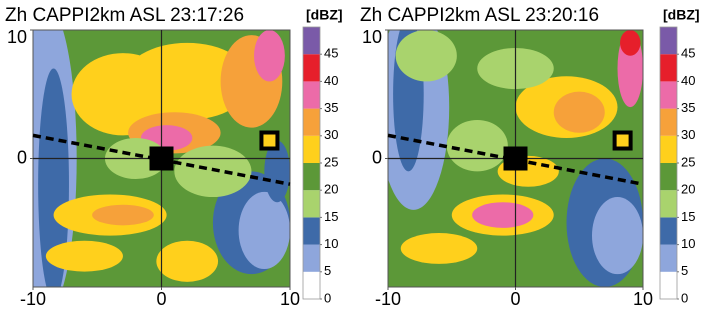  Describe the element at coordinates (479, 15) in the screenshot. I see `panel-title: Zh CAPPI2km ASL 23:20:16` at that location.